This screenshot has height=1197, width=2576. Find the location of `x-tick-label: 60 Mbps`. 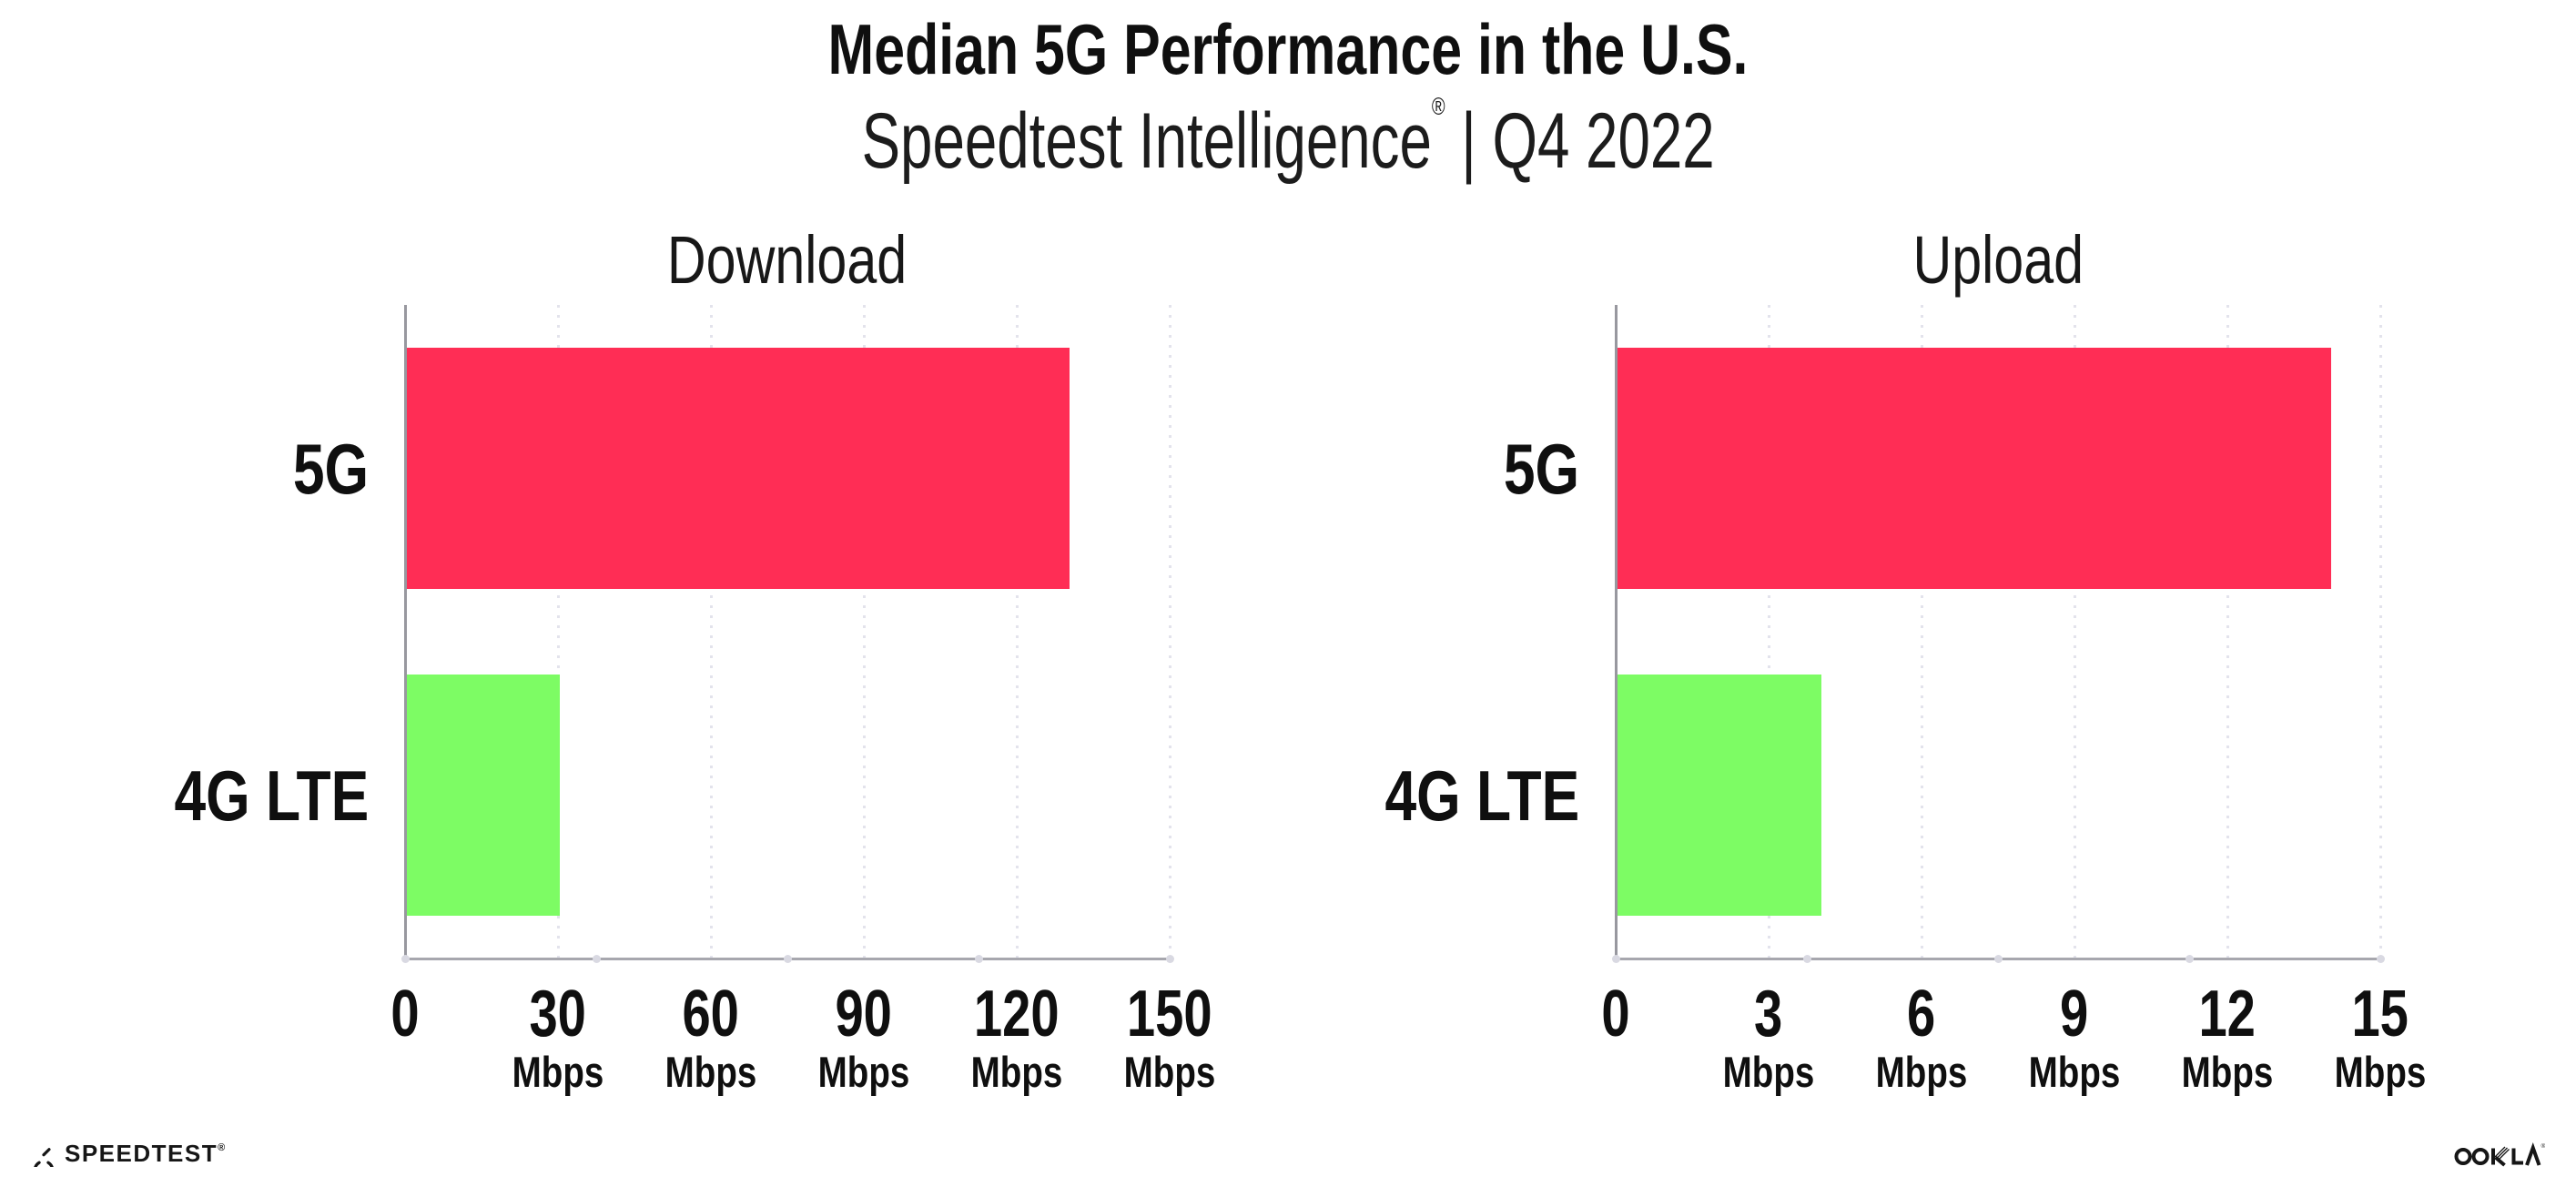

x-tick-label: 60 Mbps is located at coordinates (711, 1037).